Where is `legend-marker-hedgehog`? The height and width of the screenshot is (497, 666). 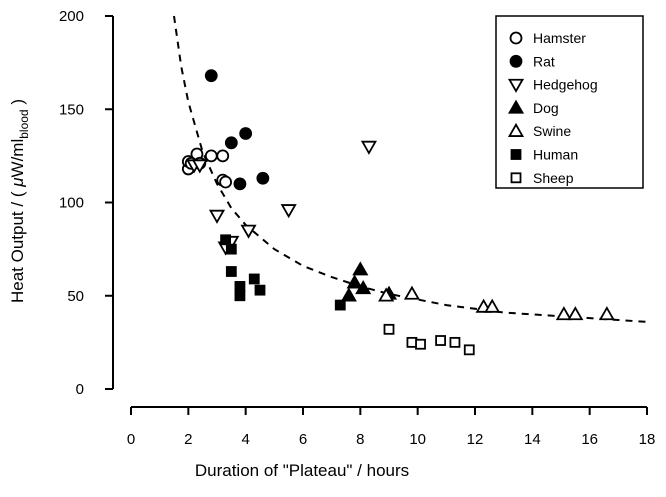 legend-marker-hedgehog is located at coordinates (516, 85).